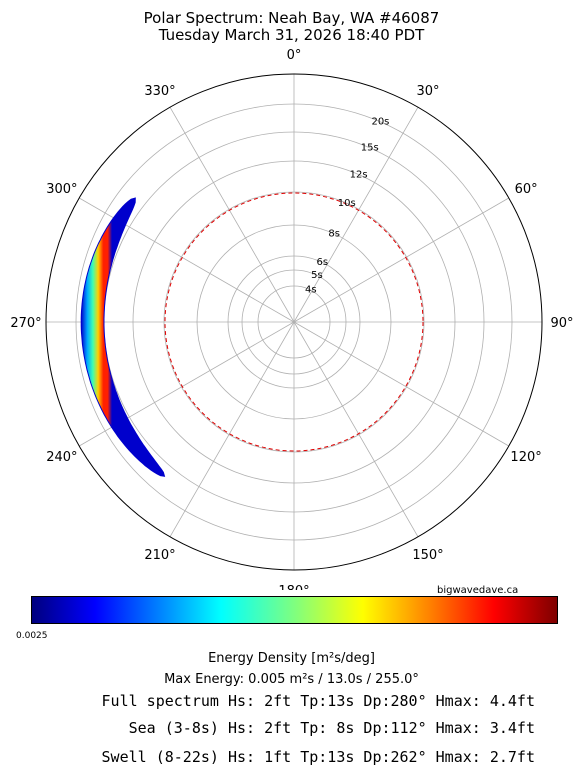 This screenshot has height=777, width=583. I want to click on angle-tick-label: 150°, so click(427, 555).